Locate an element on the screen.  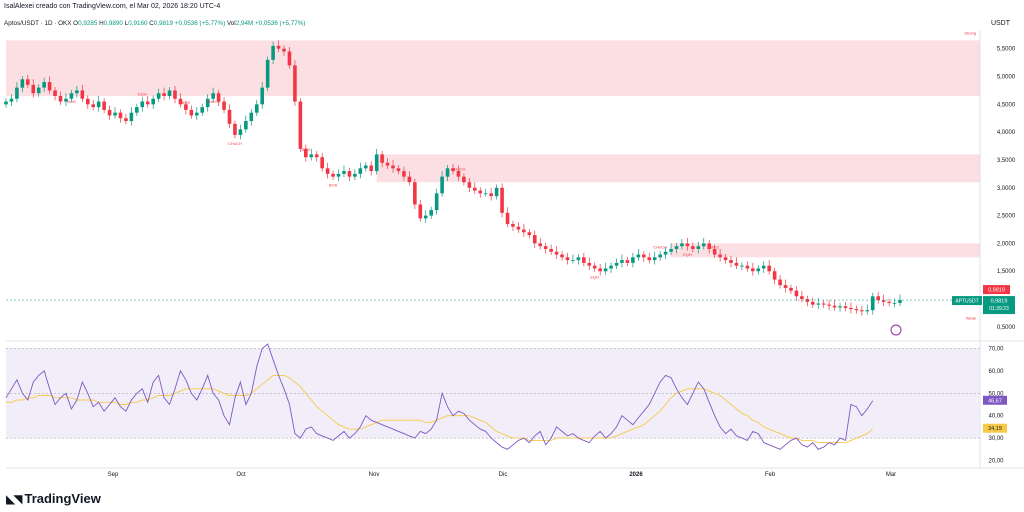
tradingview-footer: ◣◥ TradingView is located at coordinates (53, 498).